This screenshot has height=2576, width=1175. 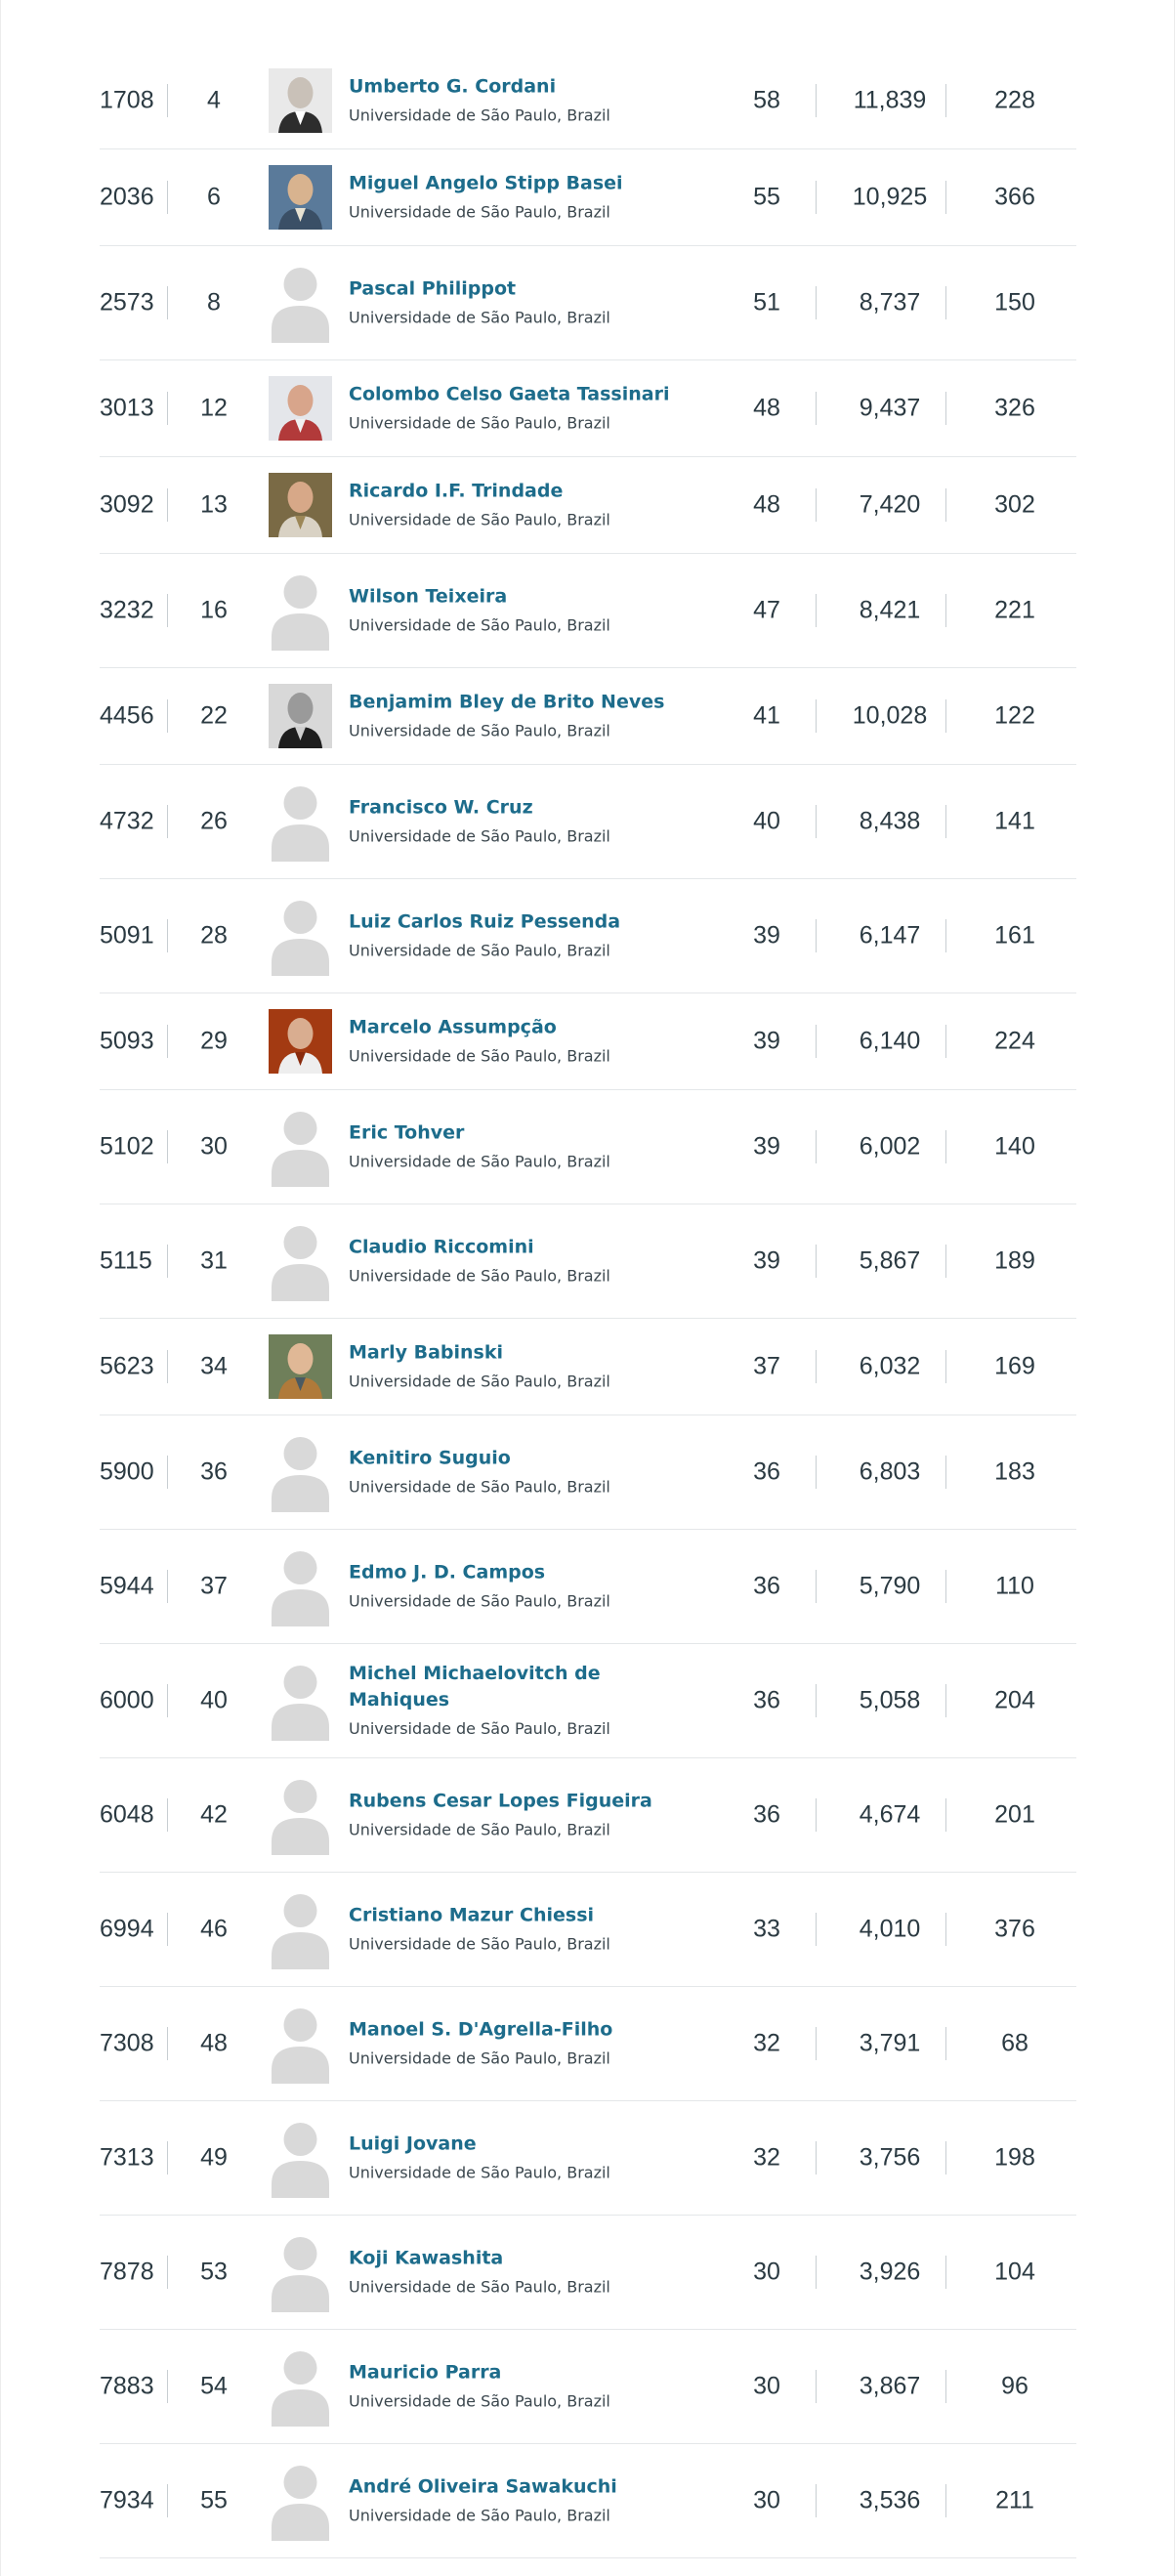 What do you see at coordinates (481, 2029) in the screenshot?
I see `scientist-name-link: Manoel S. D'Agrella-Filho` at bounding box center [481, 2029].